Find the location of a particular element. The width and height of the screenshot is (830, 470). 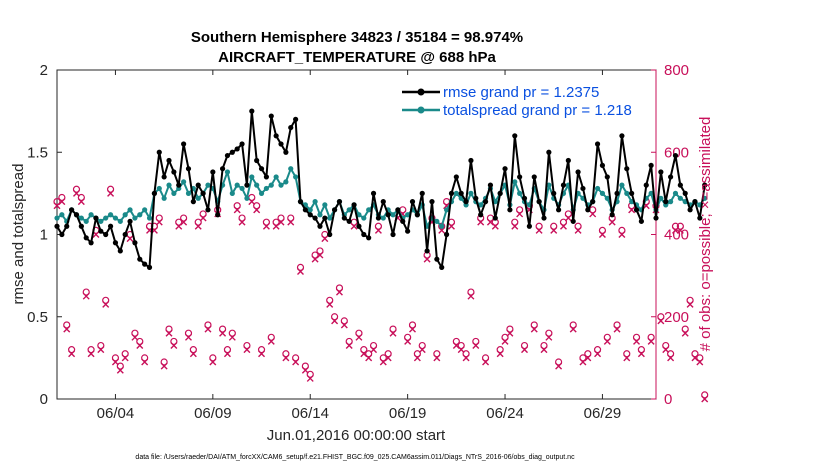

x-axis-label: Jun.01,2016 00:00:00 start is located at coordinates (356, 435).